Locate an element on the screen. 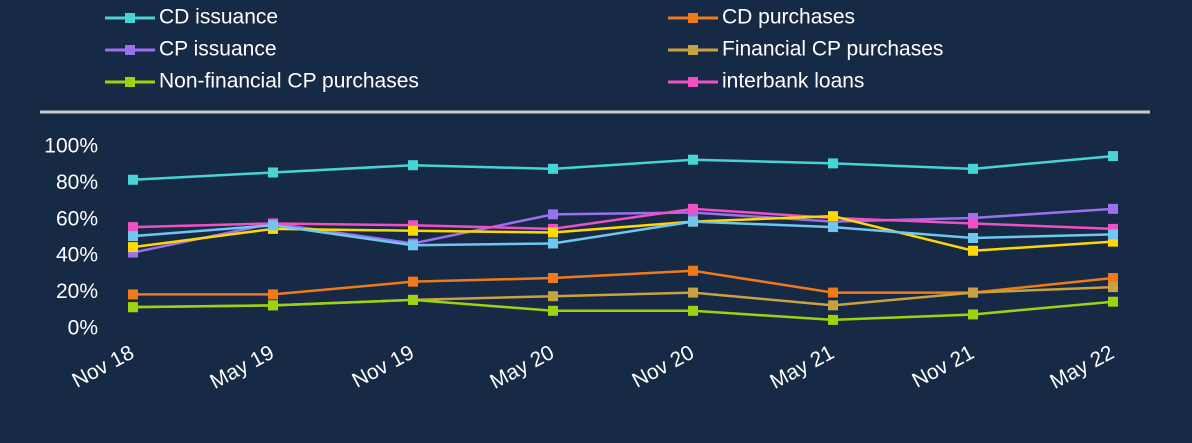 This screenshot has height=443, width=1192. legend-label: Non-financial CP purchases is located at coordinates (289, 81).